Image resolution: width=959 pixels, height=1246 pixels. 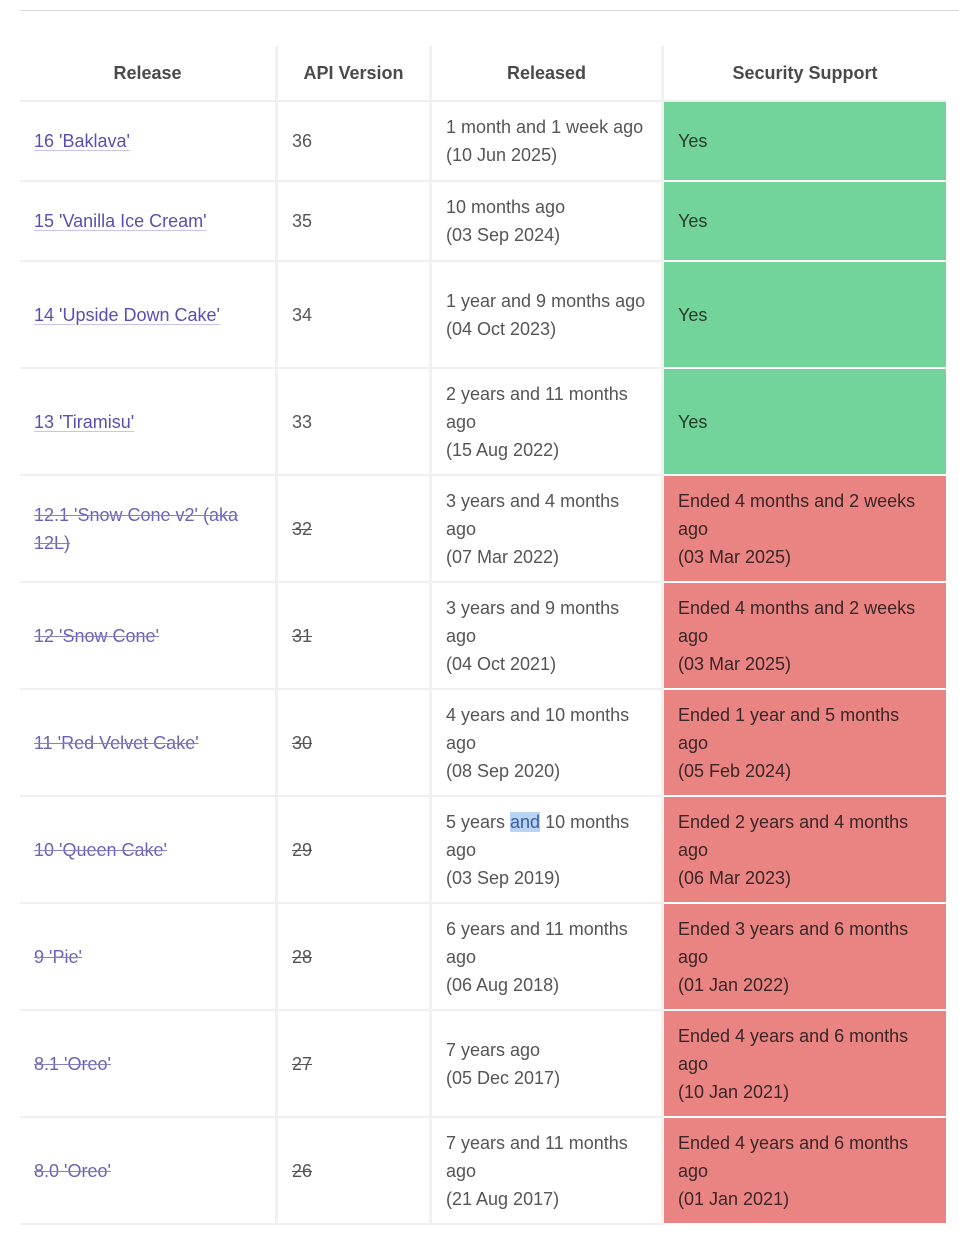 I want to click on release-link: 10 'Queen Cake', so click(x=100, y=849).